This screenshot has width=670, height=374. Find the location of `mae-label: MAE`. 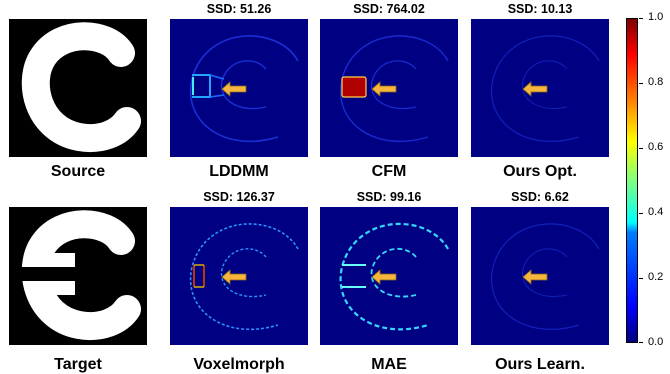

mae-label: MAE is located at coordinates (389, 364).